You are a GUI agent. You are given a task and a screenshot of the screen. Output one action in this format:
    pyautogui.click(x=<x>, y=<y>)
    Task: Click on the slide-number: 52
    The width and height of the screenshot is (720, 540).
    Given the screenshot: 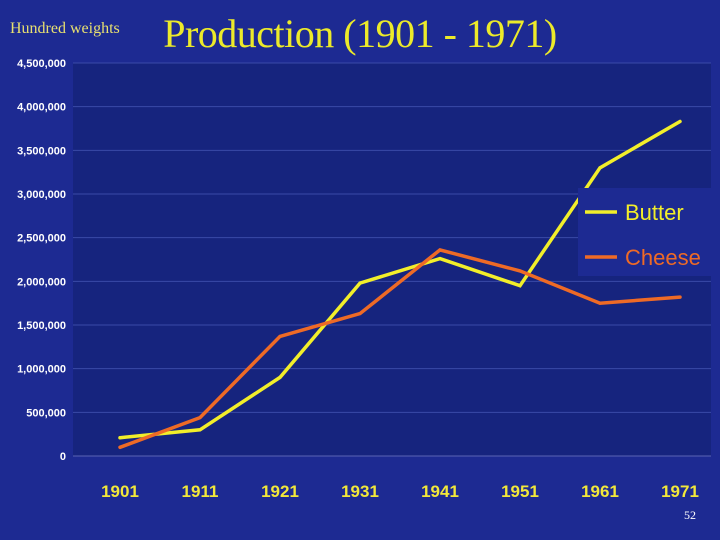 What is the action you would take?
    pyautogui.click(x=690, y=515)
    